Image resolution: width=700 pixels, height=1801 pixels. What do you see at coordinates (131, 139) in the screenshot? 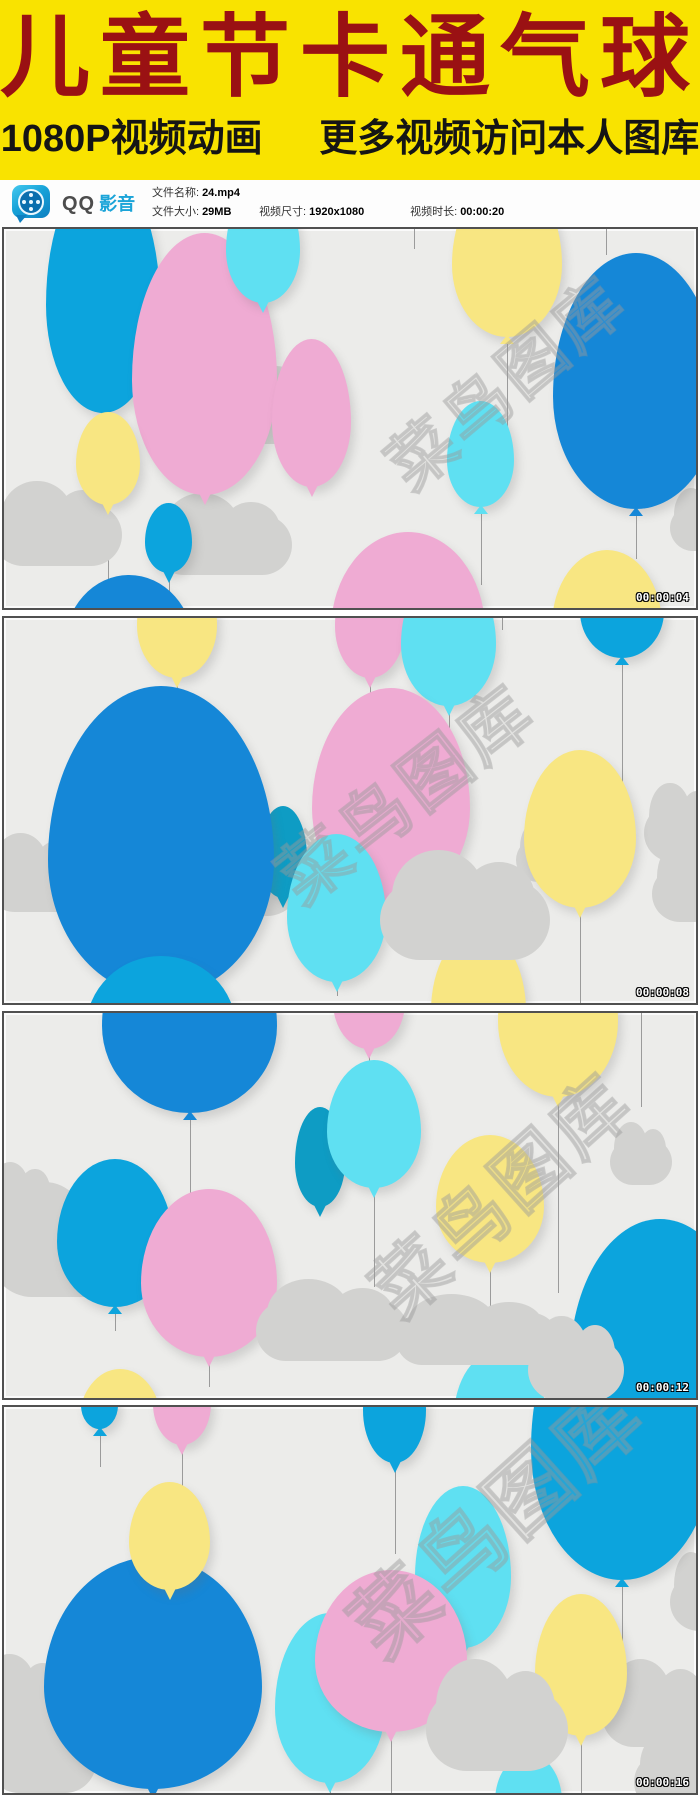
I see `banner-subtitle-left: 1080P视频动画` at bounding box center [131, 139].